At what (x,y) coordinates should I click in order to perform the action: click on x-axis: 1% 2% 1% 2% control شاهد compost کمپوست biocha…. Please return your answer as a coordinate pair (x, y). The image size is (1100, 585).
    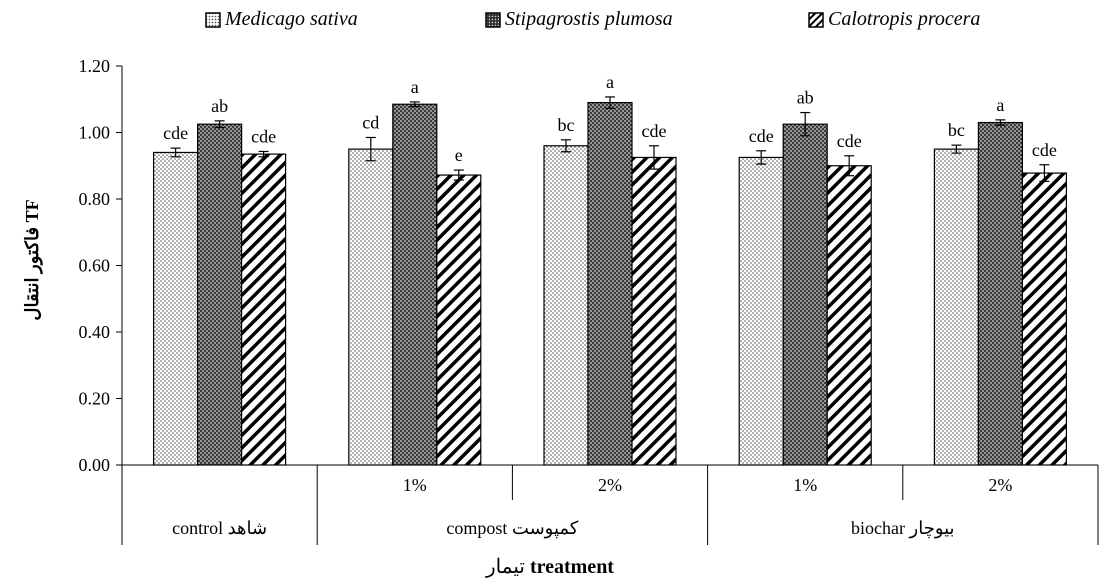
    Looking at the image, I should click on (610, 504).